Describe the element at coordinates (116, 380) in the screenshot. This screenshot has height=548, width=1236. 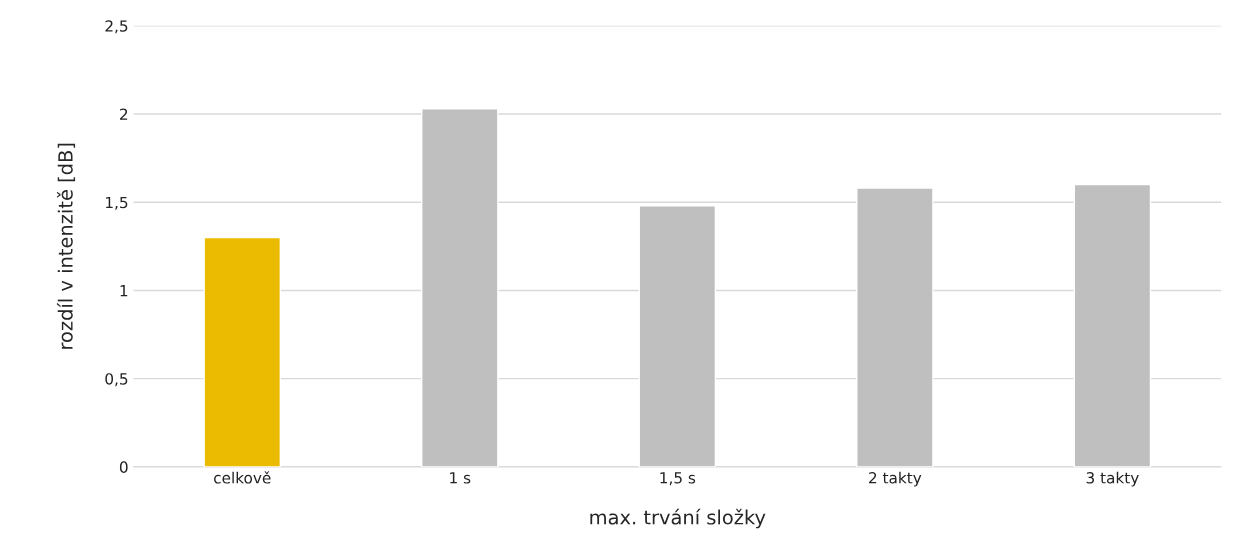
I see `y-tick-label: 0,5` at that location.